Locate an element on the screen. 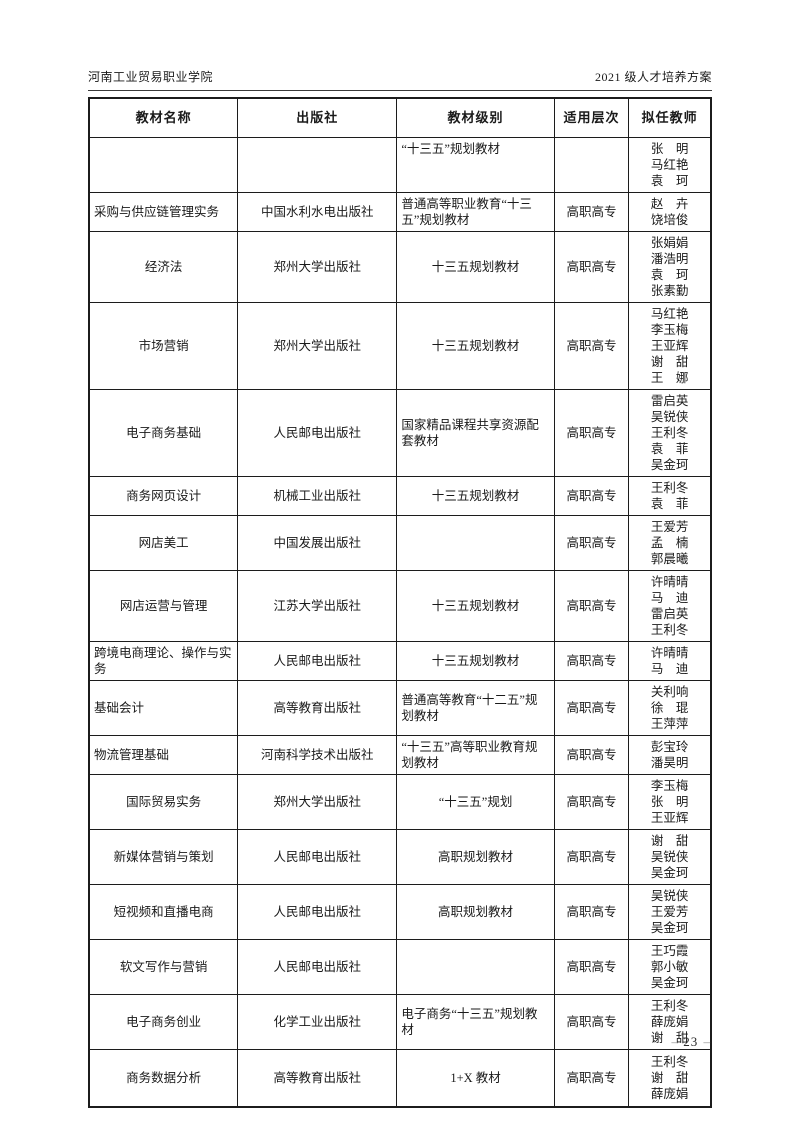 This screenshot has height=1122, width=793. publisher-cell: 中国水利水电出版社 is located at coordinates (317, 212).